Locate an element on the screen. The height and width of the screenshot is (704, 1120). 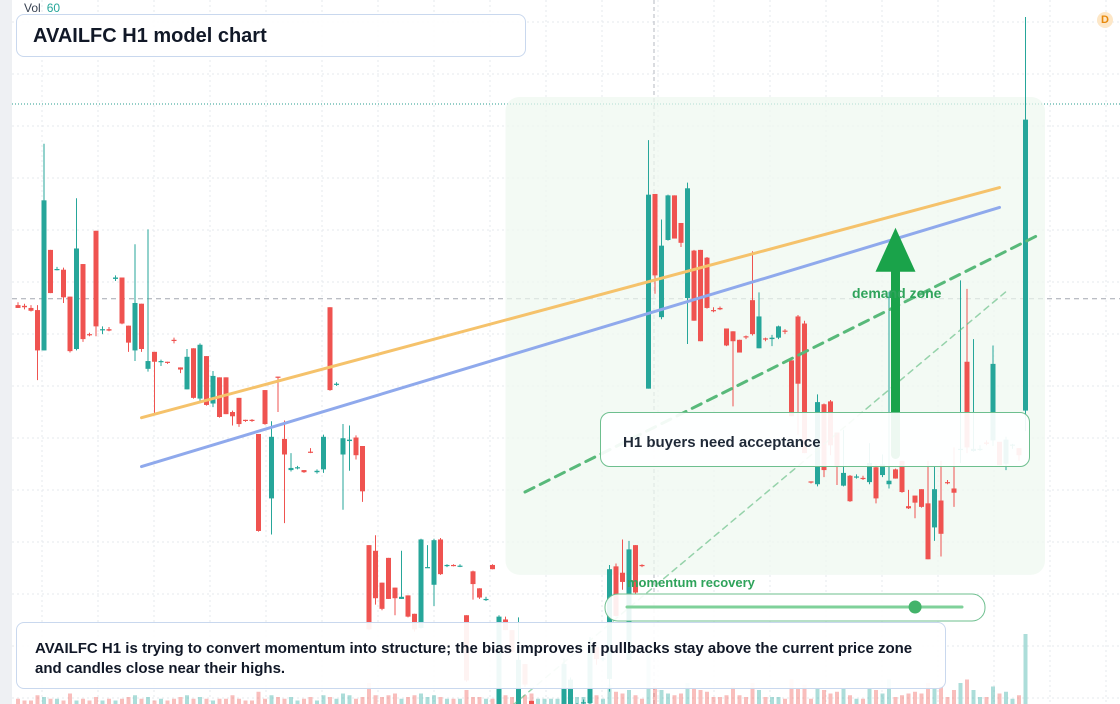
buyers-note: H1 buyers need acceptance is located at coordinates (815, 439).